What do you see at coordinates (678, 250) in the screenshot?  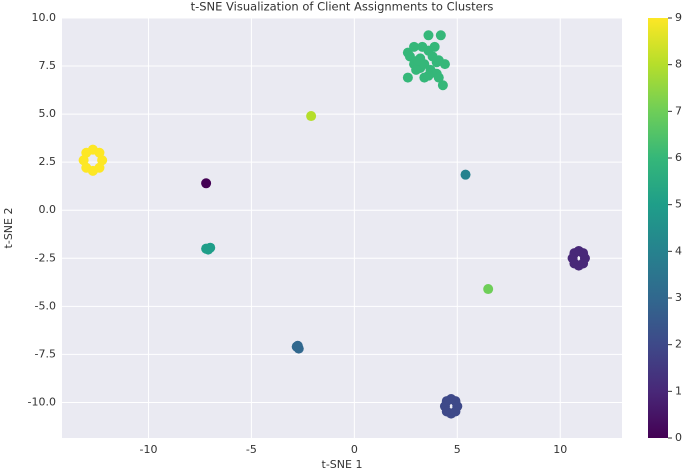 I see `colorbar-tick-label: 4` at bounding box center [678, 250].